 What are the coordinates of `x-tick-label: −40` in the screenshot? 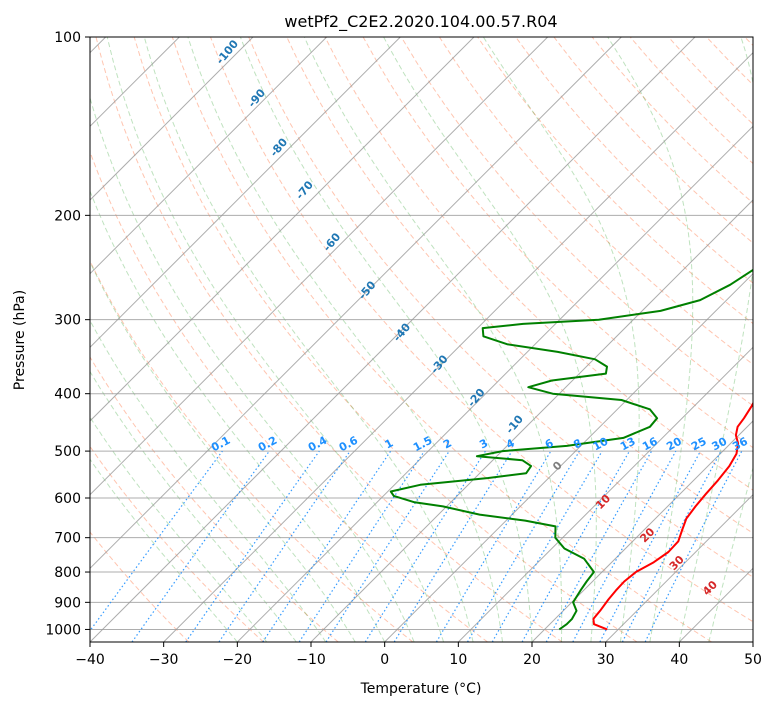 It's located at (90, 660).